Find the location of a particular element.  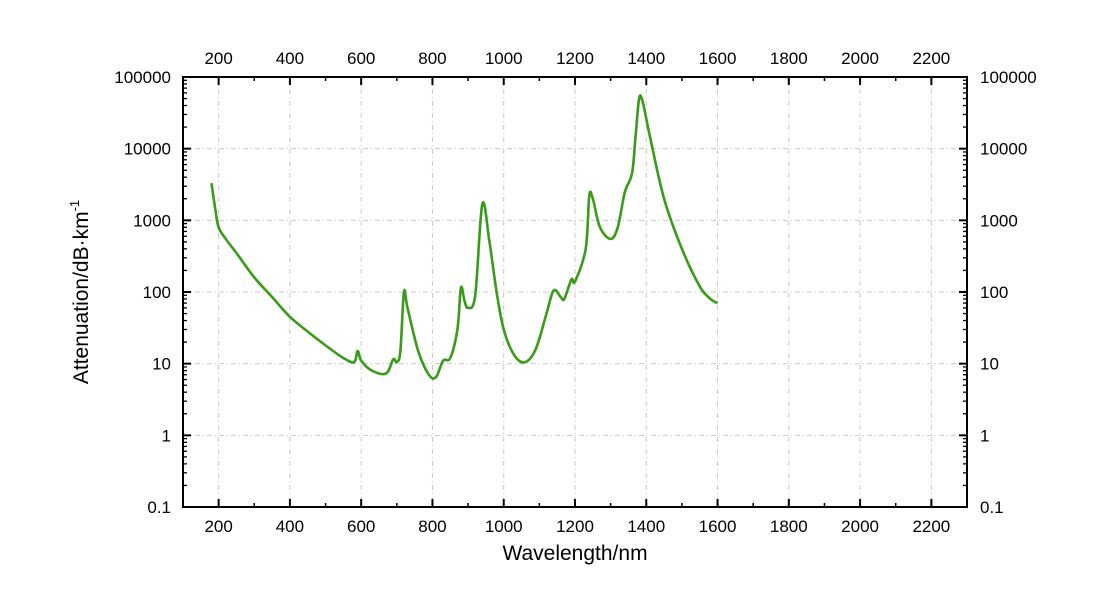

y-tick-label-right: 1000 is located at coordinates (999, 220).